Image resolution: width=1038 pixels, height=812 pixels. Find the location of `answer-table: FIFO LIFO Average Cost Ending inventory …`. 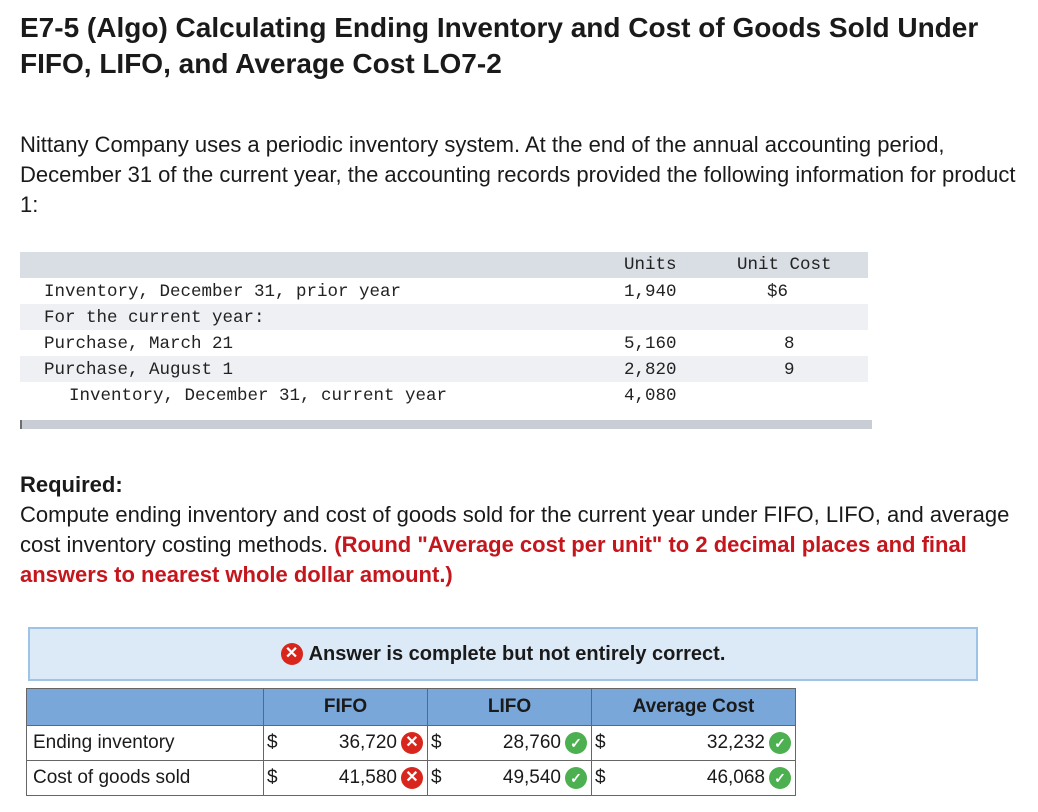

answer-table: FIFO LIFO Average Cost Ending inventory … is located at coordinates (411, 742).